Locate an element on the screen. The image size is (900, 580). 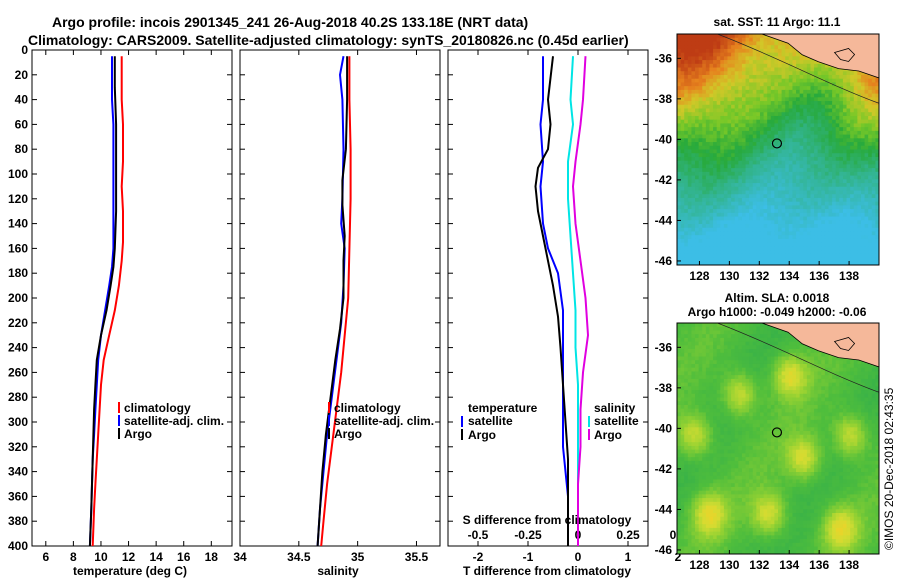
series-line-s-satellite is located at coordinates (573, 301).